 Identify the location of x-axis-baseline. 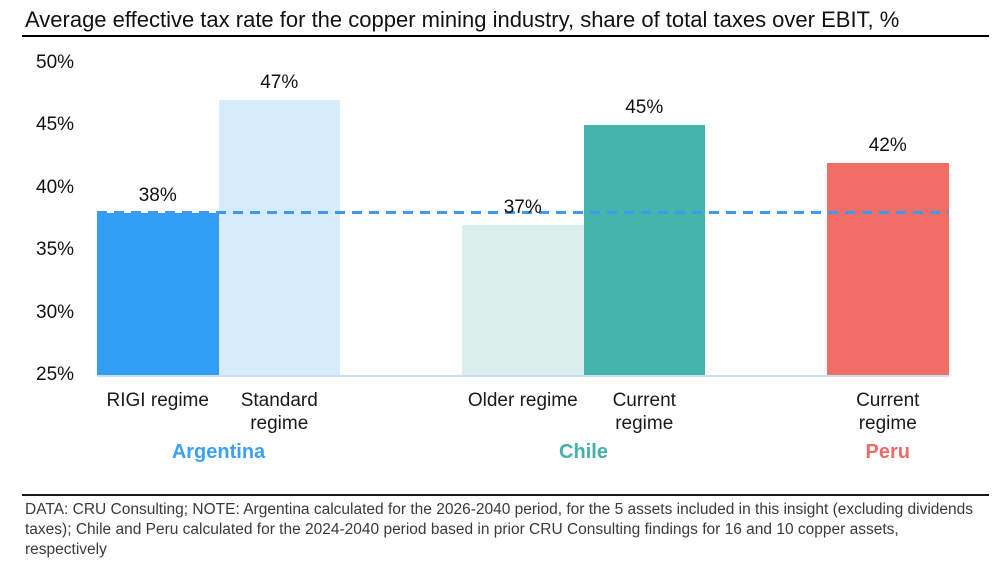
(523, 376).